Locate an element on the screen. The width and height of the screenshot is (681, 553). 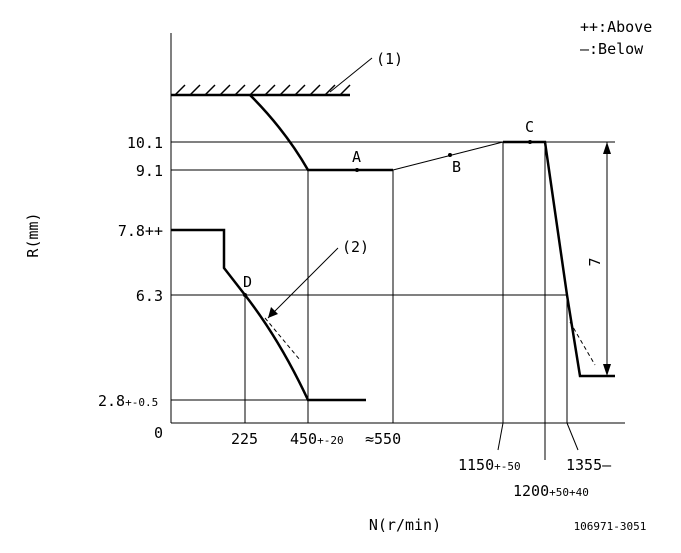
x-label: 1355— is located at coordinates (589, 465).